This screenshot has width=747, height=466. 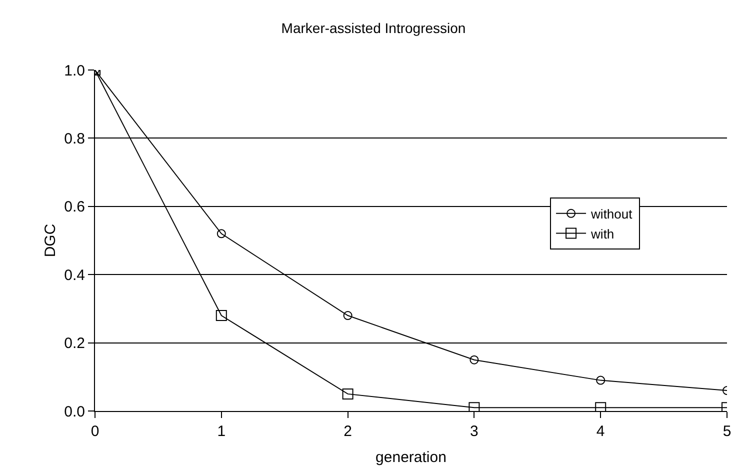 I want to click on x-tick-label: 0, so click(x=95, y=431).